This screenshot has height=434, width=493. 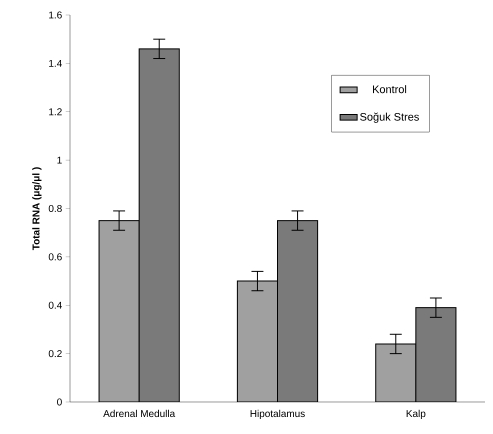 What do you see at coordinates (55, 112) in the screenshot?
I see `y-tick-label: 1.2` at bounding box center [55, 112].